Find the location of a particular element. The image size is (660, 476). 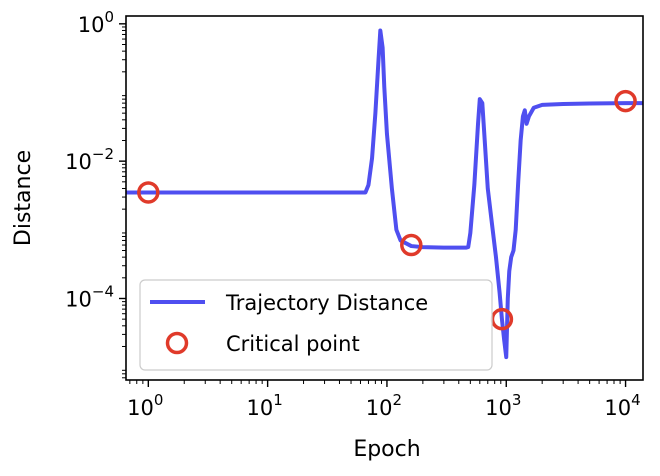

legend-label-critical-point: Critical point is located at coordinates (293, 344).